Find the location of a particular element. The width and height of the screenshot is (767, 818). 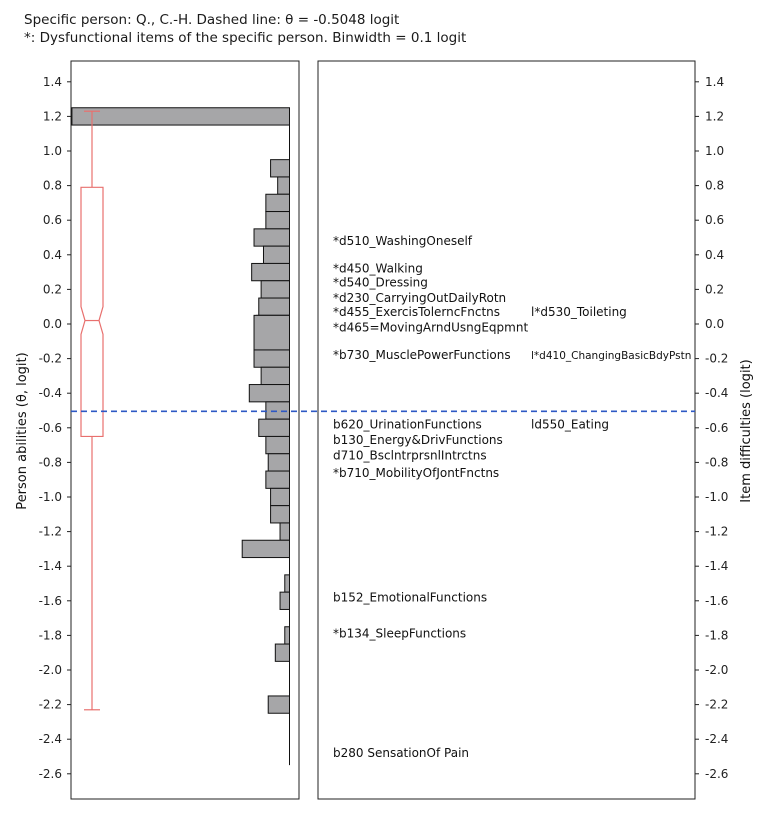

left-tick-label: 1.2 is located at coordinates (52, 116).